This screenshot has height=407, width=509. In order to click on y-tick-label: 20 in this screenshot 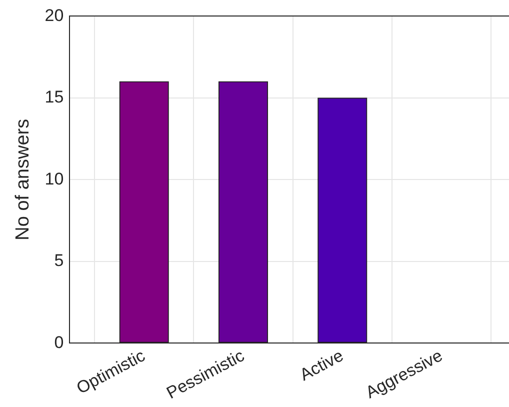, I will do `click(54, 15)`.